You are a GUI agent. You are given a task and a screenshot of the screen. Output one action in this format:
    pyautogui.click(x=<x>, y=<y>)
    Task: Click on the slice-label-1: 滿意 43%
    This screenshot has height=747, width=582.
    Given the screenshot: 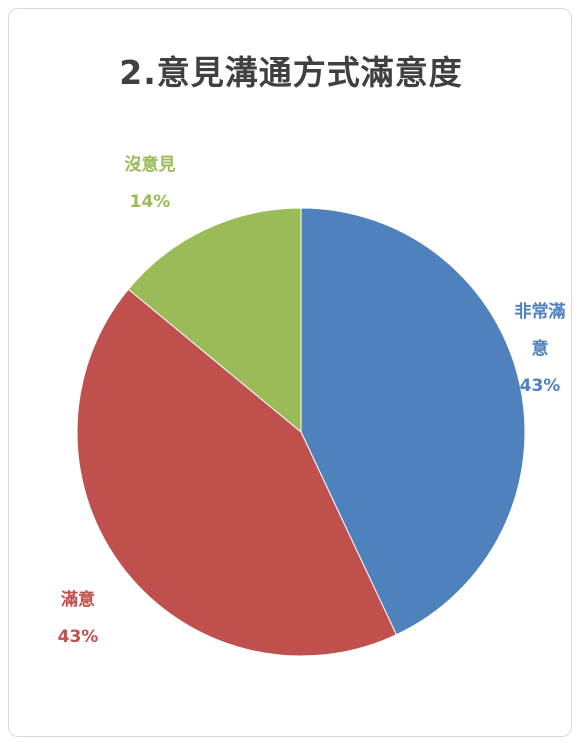 What is the action you would take?
    pyautogui.click(x=78, y=618)
    